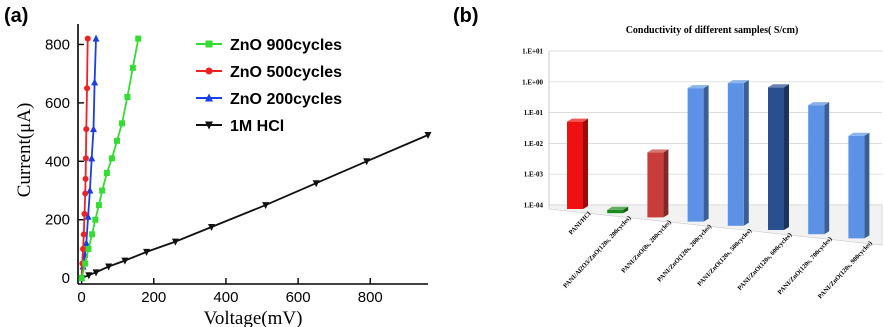 The height and width of the screenshot is (327, 884). Describe the element at coordinates (298, 297) in the screenshot. I see `x-tick-label: 600` at that location.